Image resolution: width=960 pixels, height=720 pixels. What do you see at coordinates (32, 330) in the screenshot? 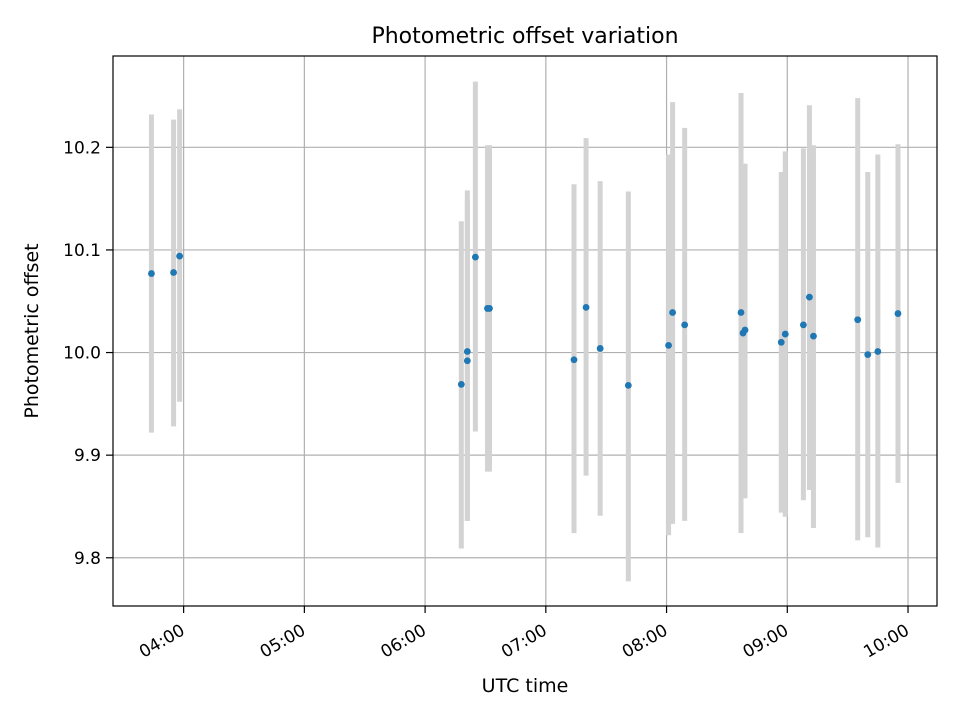
I see `y-axis-label: Photometric offset` at bounding box center [32, 330].